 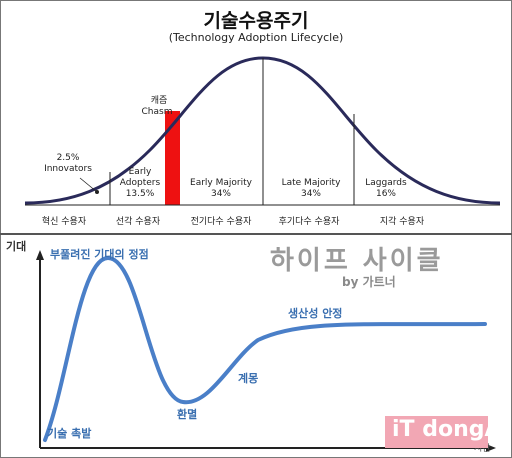 I want to click on innovators-label: 2.5% Innovators, so click(x=68, y=164).